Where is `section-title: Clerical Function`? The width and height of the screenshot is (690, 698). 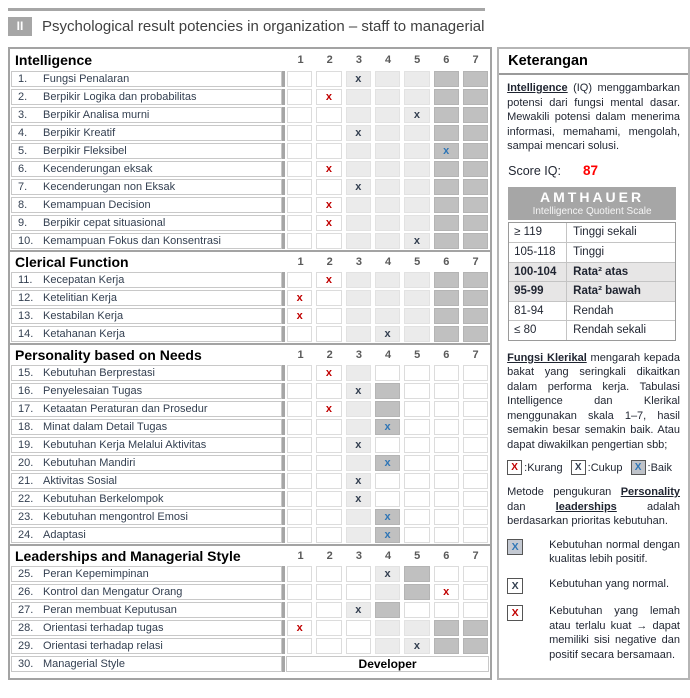 section-title: Clerical Function is located at coordinates (72, 261).